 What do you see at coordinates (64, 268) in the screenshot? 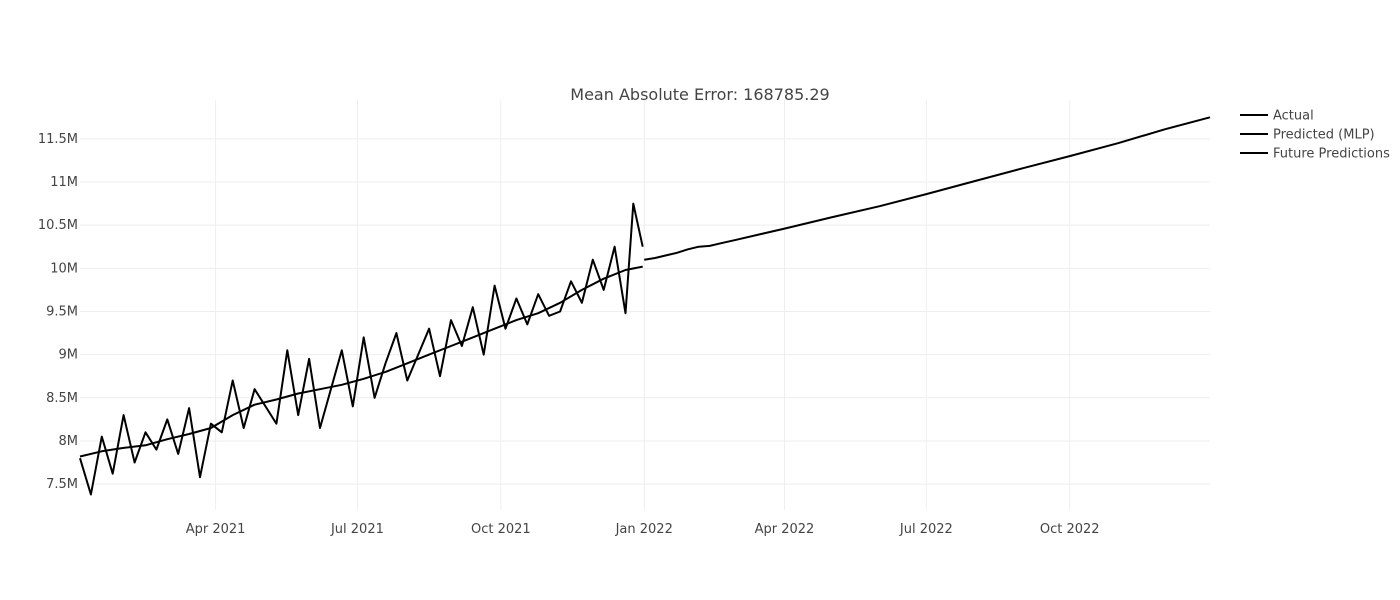
I see `y-tick-label: 10M` at bounding box center [64, 268].